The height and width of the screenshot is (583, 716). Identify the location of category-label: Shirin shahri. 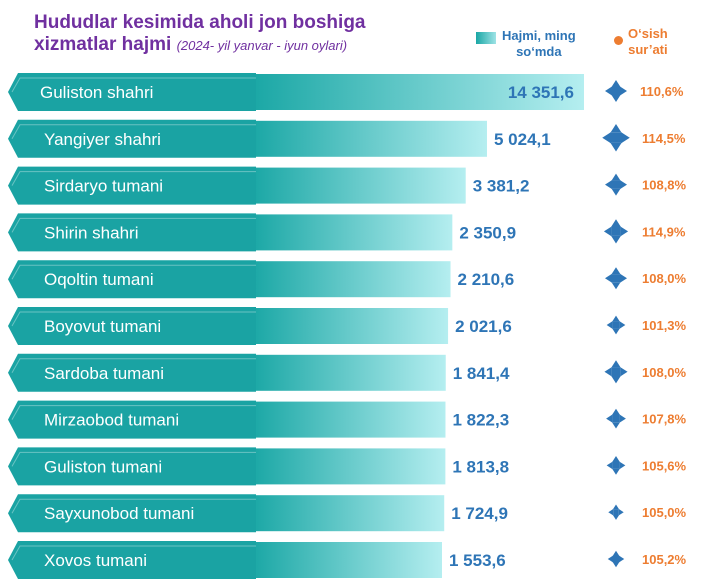
(91, 232).